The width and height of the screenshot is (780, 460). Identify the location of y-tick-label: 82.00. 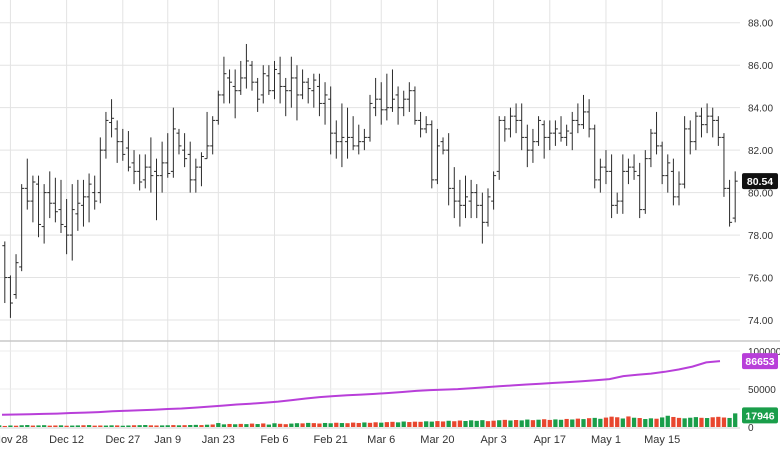
(760, 151).